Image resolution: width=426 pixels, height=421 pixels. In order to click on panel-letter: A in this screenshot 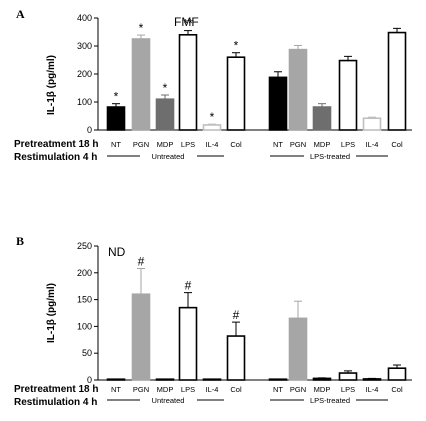, I will do `click(20, 14)`.